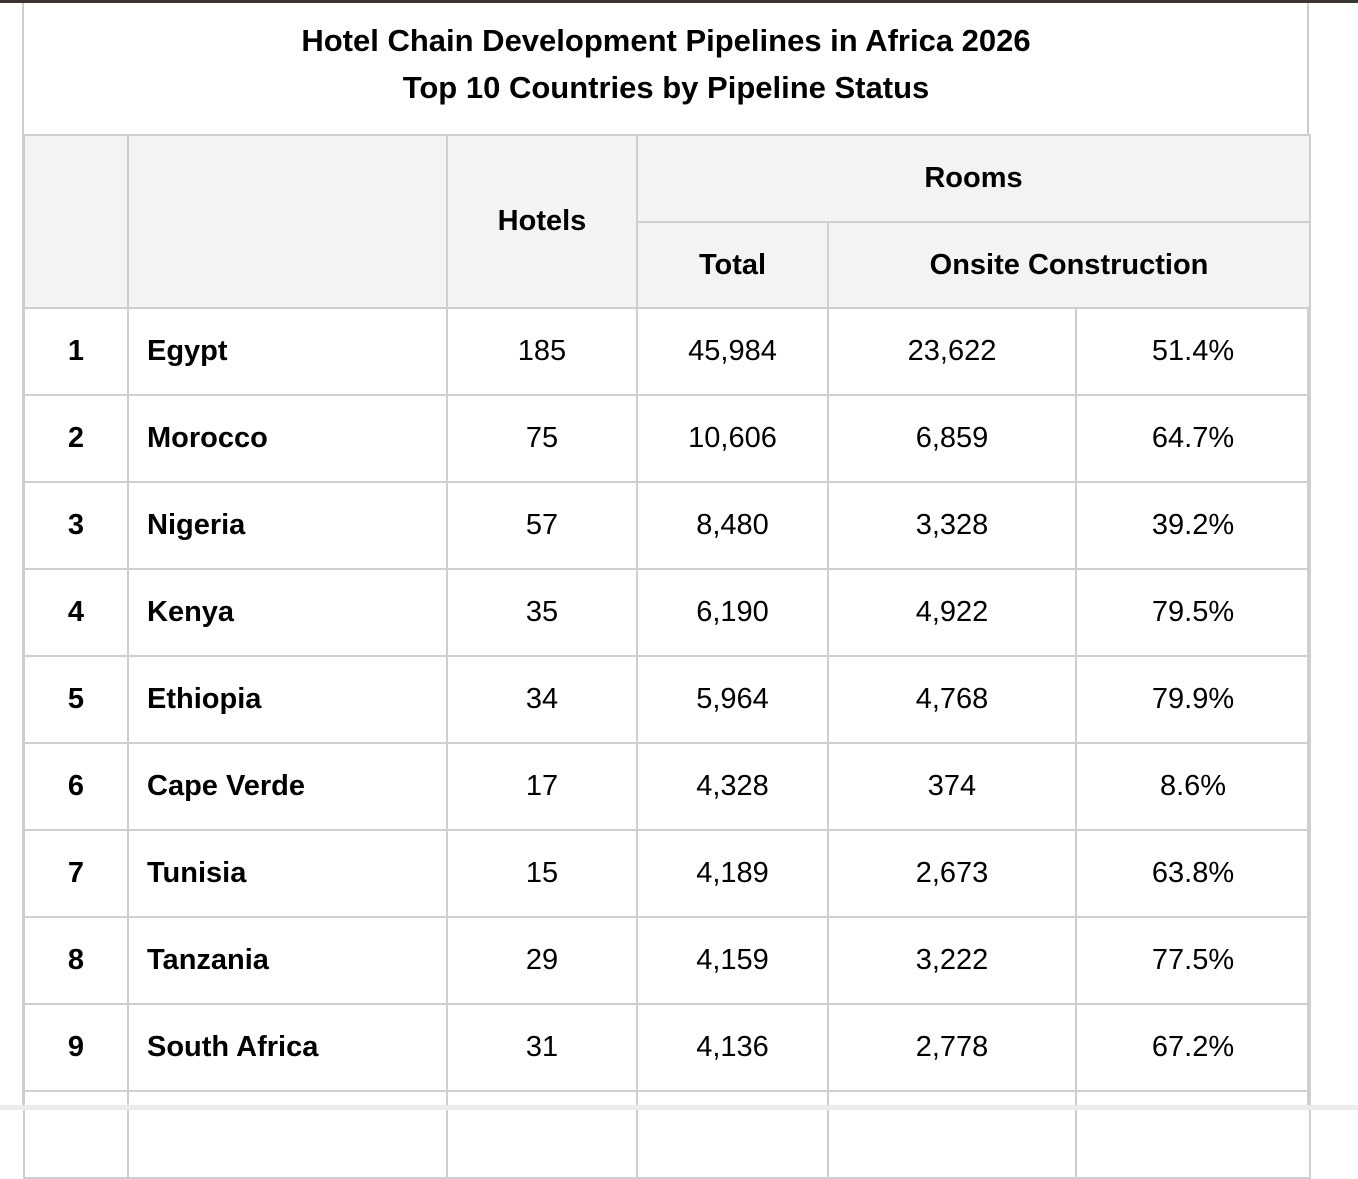 This screenshot has width=1358, height=1179. I want to click on header-rooms: Rooms, so click(973, 178).